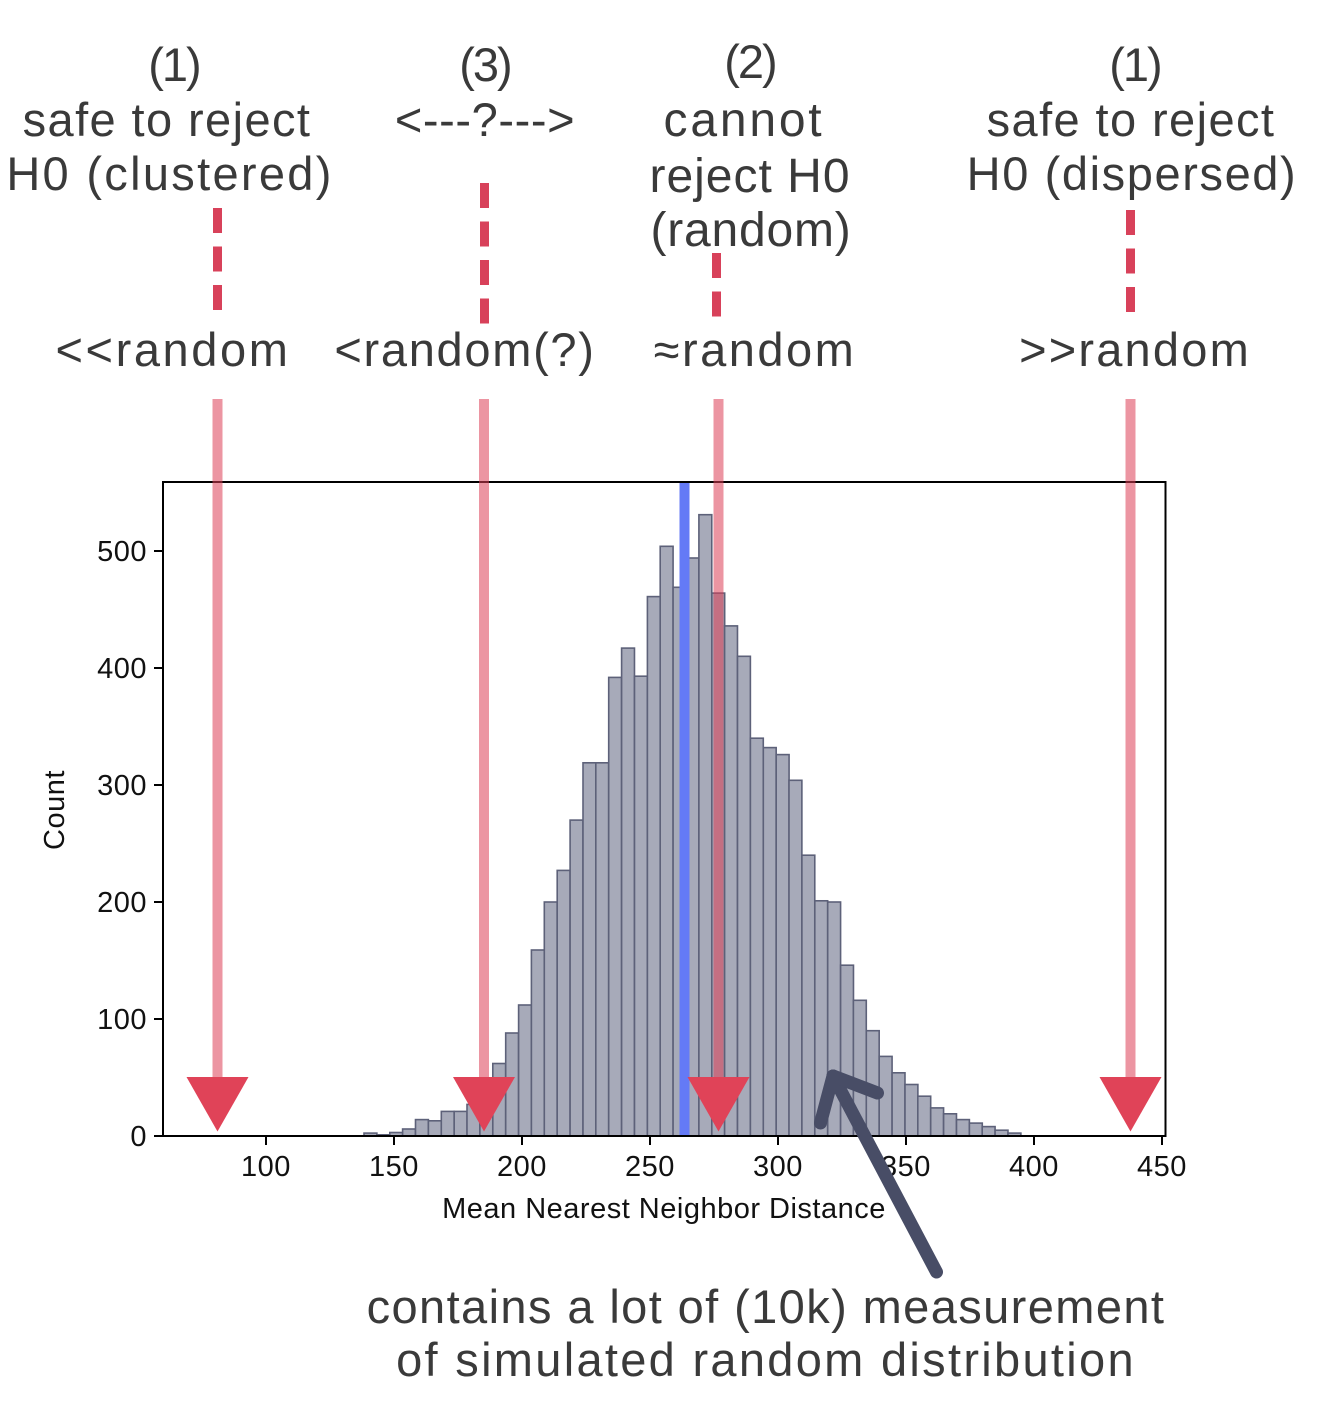 The height and width of the screenshot is (1423, 1328). I want to click on svg-text: Mean Nearest Neighbor Distance, so click(664, 1209).